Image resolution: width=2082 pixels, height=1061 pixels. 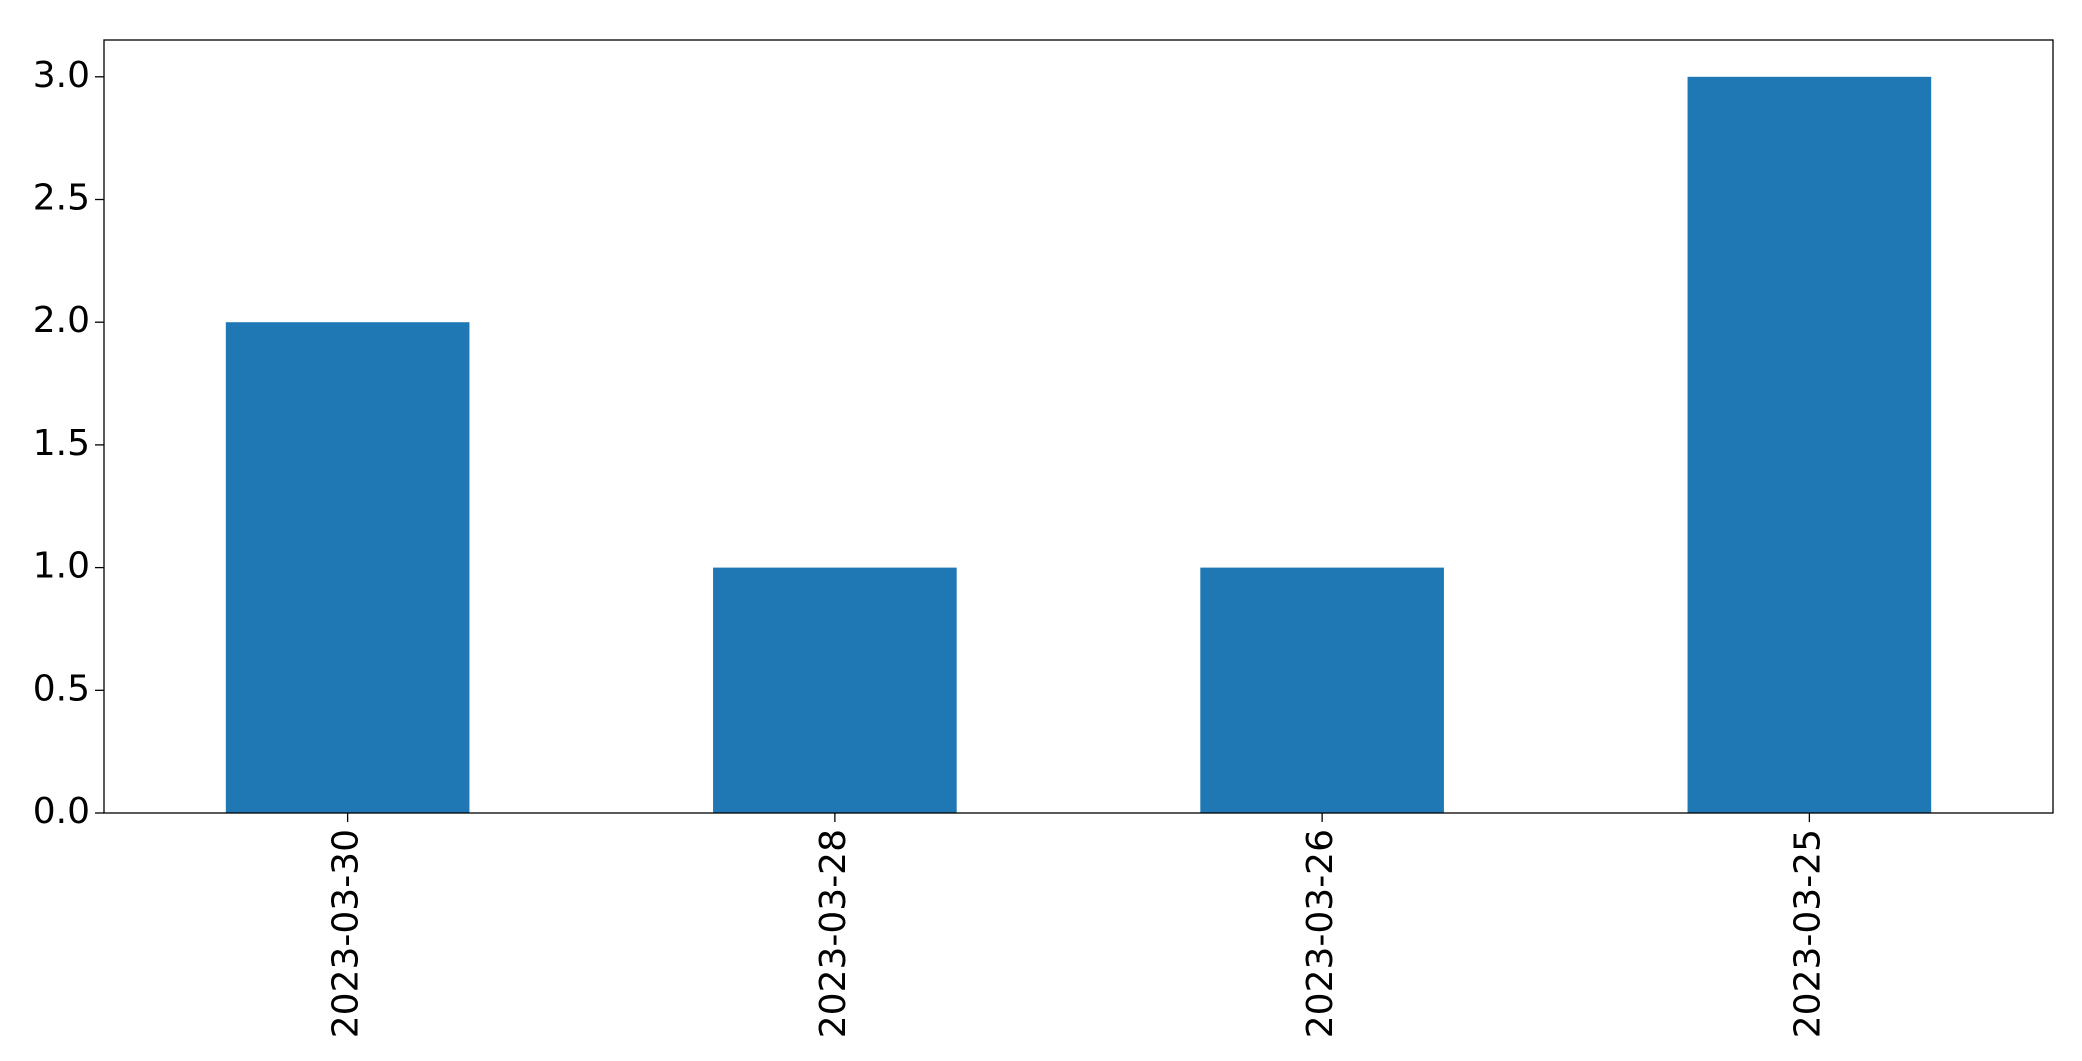 I want to click on x-tick-label: 2023-03-28, so click(x=833, y=933).